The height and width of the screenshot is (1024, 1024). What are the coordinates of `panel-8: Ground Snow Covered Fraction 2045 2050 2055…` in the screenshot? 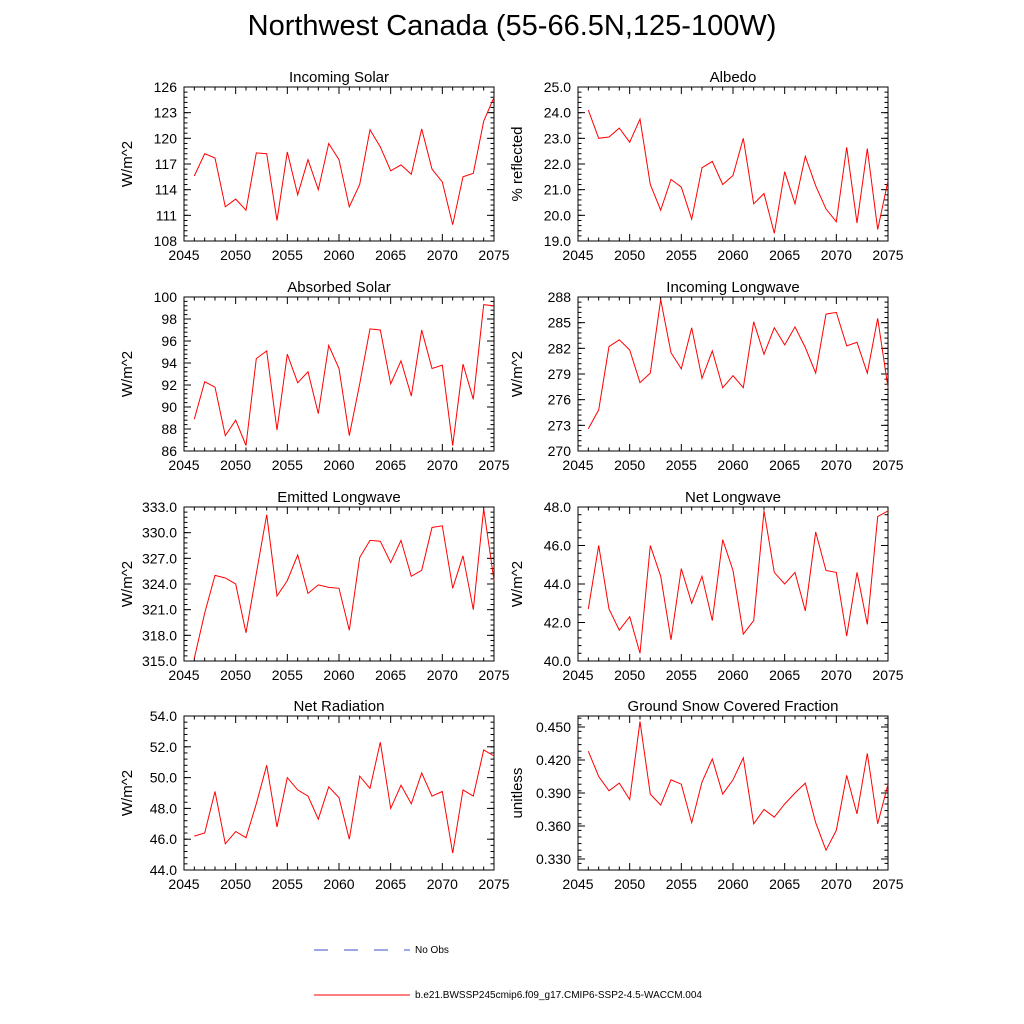 It's located at (706, 795).